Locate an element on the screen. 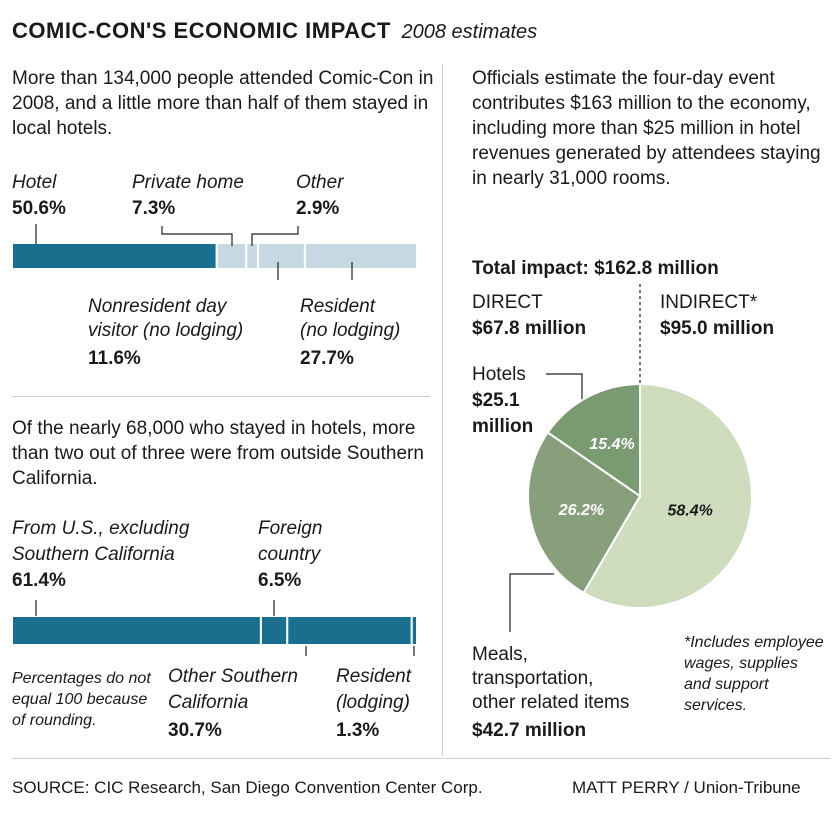 The width and height of the screenshot is (840, 822). label-us-line2: Southern California is located at coordinates (93, 554).